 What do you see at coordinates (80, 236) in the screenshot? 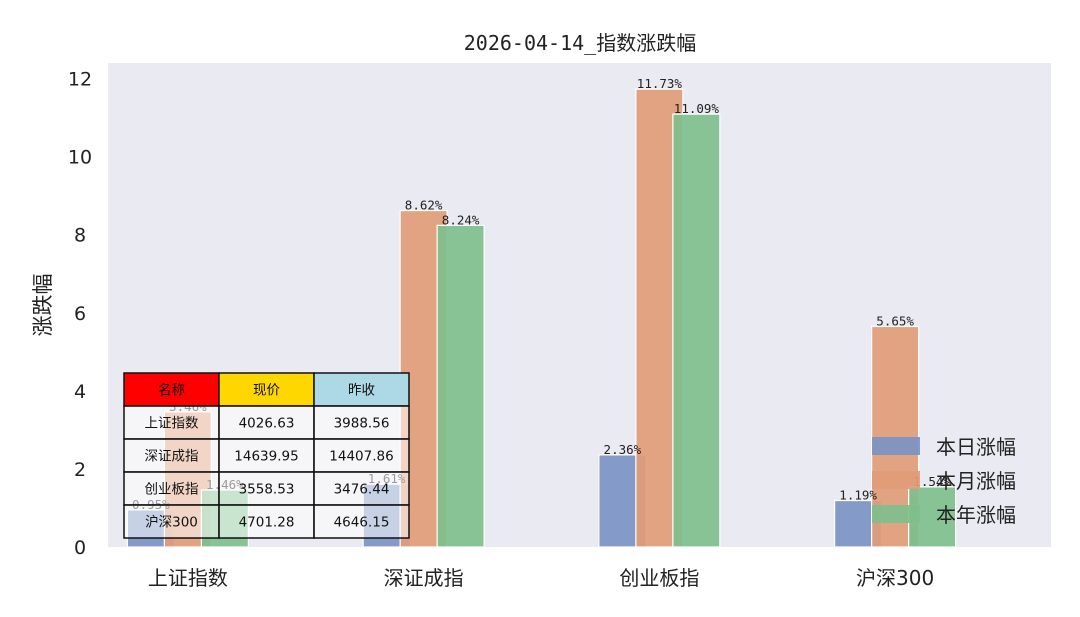
I see `y-tick-label: 8` at bounding box center [80, 236].